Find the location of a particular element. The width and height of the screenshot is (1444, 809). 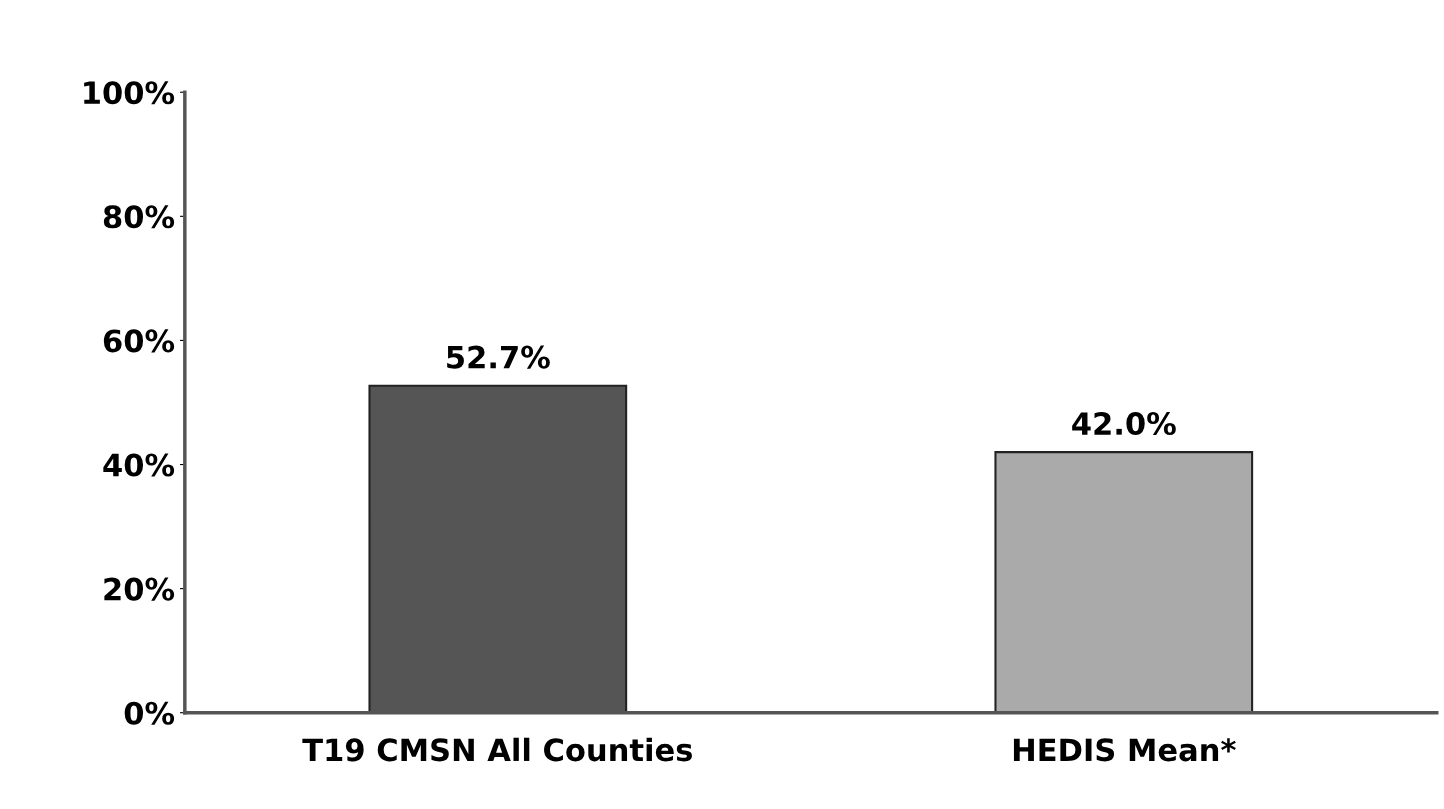

y-tick-label: 60% is located at coordinates (139, 341).